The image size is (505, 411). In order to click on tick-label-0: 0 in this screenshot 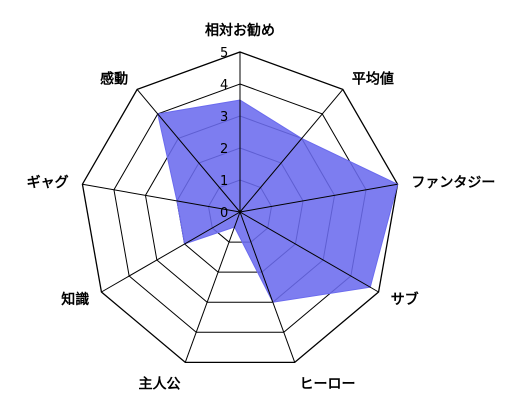, I will do `click(224, 213)`.